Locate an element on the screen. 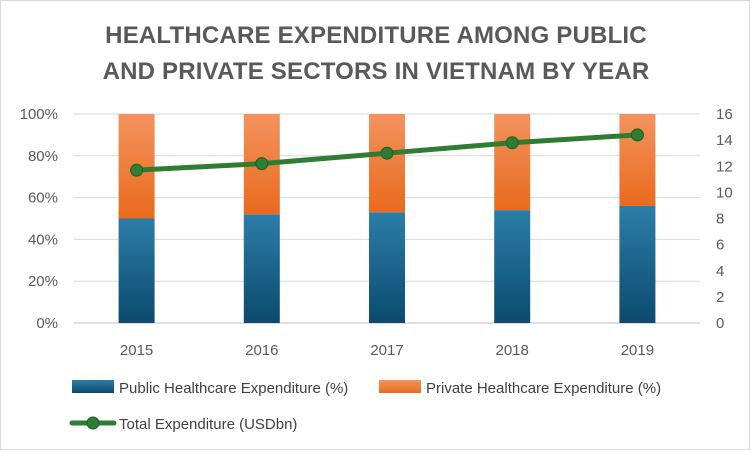 The height and width of the screenshot is (452, 752). y-right-tick-label: 14 is located at coordinates (724, 140).